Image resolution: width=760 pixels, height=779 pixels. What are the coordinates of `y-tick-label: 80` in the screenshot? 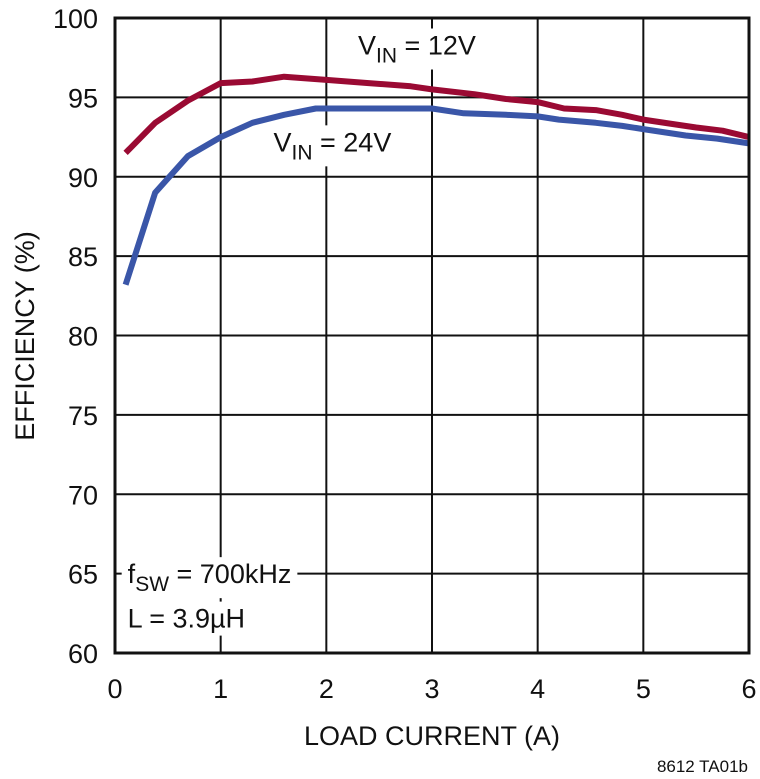 It's located at (83, 337).